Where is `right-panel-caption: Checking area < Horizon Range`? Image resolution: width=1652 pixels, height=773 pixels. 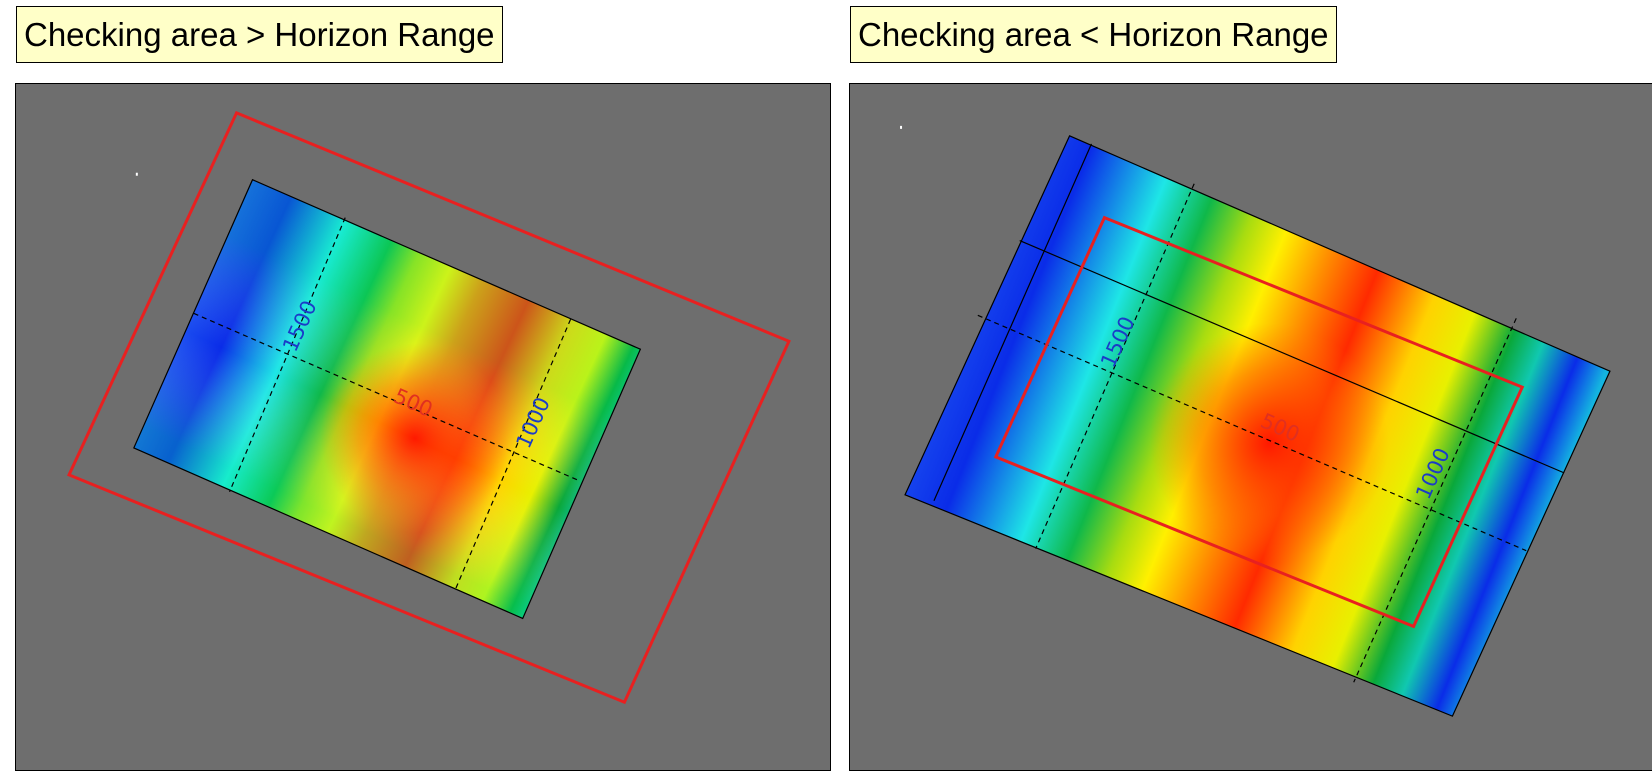
right-panel-caption: Checking area < Horizon Range is located at coordinates (1093, 34).